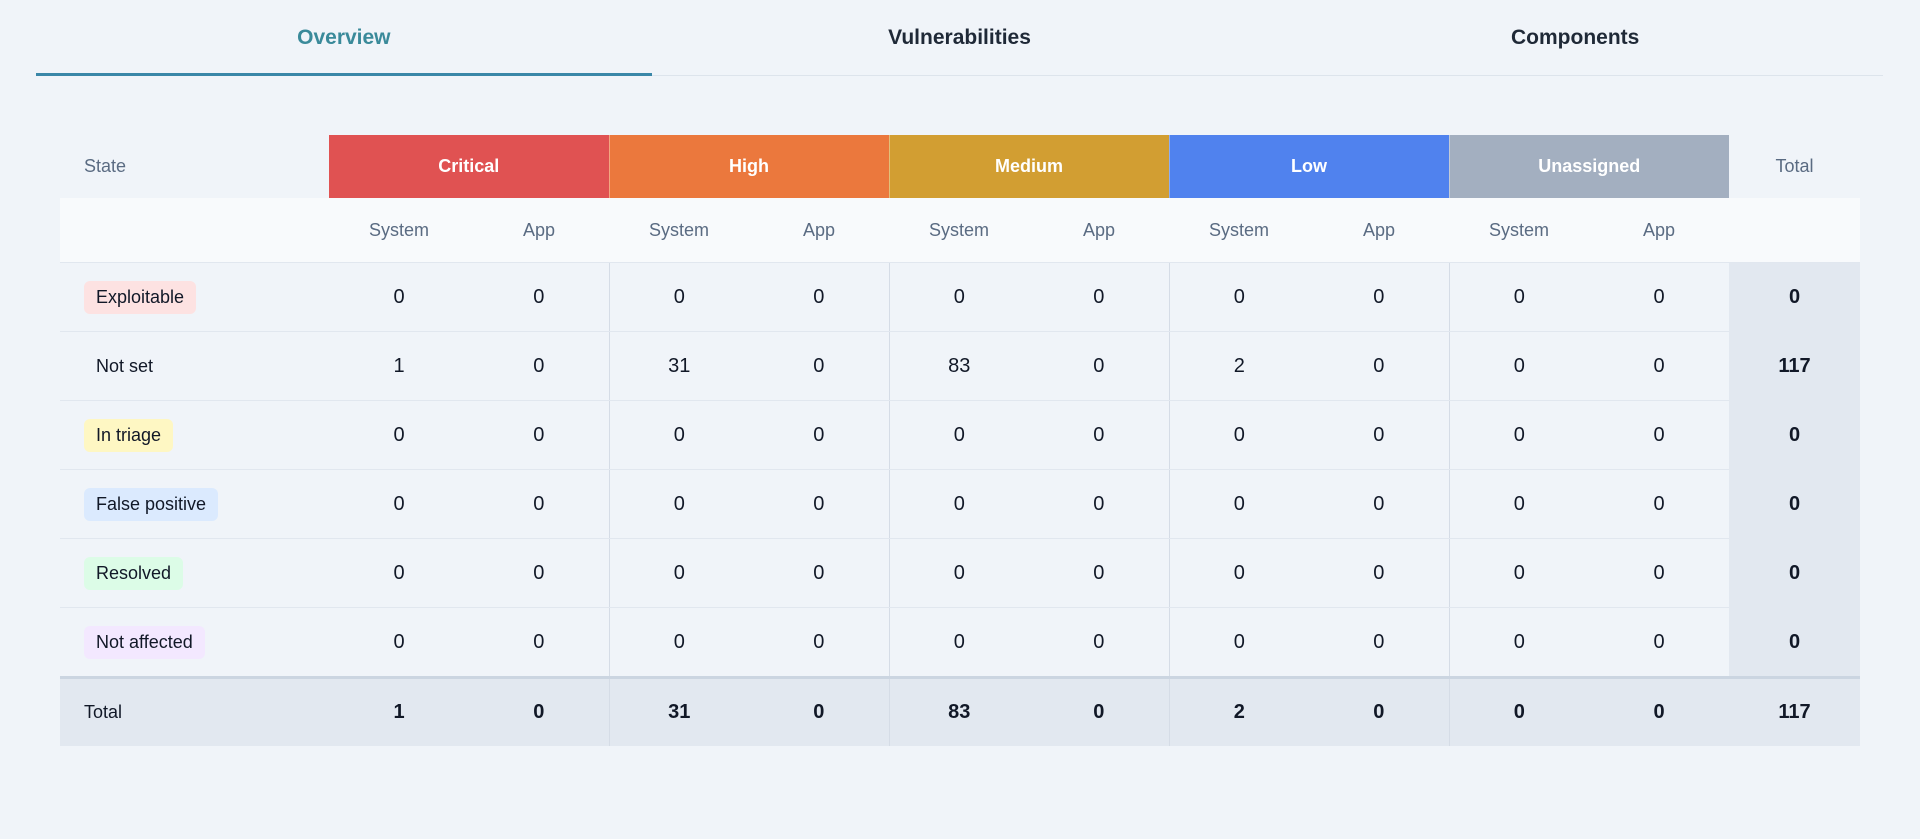 The height and width of the screenshot is (839, 1920). Describe the element at coordinates (1659, 230) in the screenshot. I see `subheader-unassigned-app: App` at that location.